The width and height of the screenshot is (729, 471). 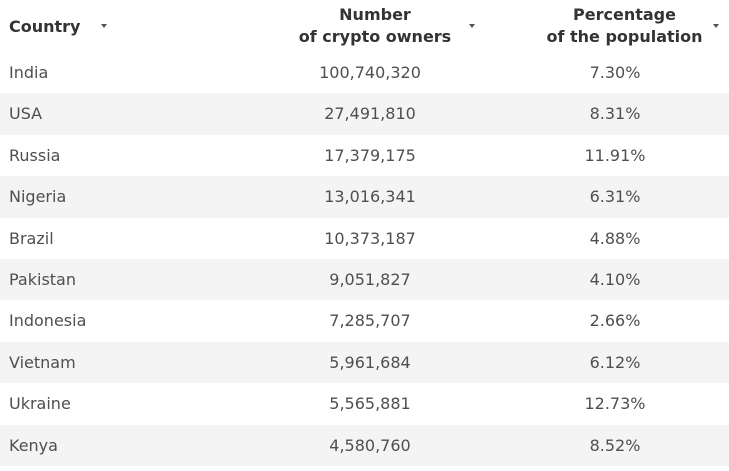 I want to click on table-row: Kenya 4,580,760 8.52%, so click(x=364, y=445).